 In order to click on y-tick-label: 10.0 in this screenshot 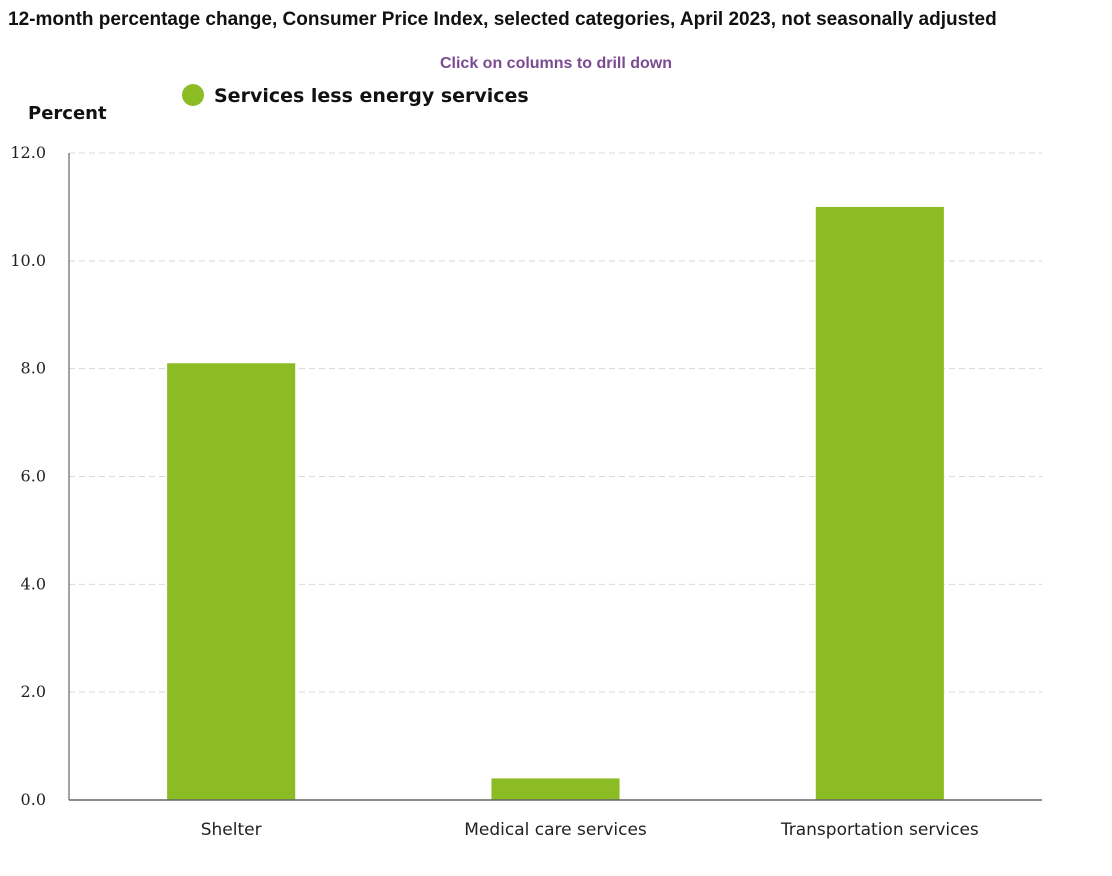, I will do `click(28, 260)`.